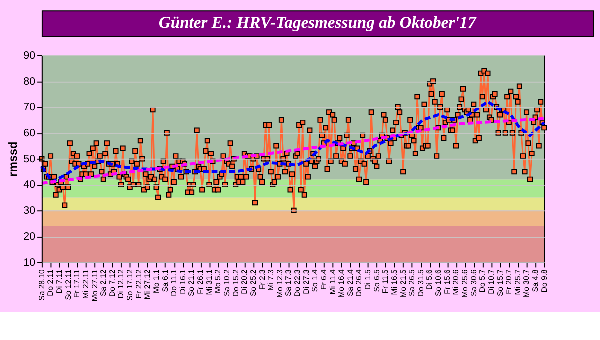  Describe the element at coordinates (385, 281) in the screenshot. I see `x-tick-label: Fr 11.5` at that location.